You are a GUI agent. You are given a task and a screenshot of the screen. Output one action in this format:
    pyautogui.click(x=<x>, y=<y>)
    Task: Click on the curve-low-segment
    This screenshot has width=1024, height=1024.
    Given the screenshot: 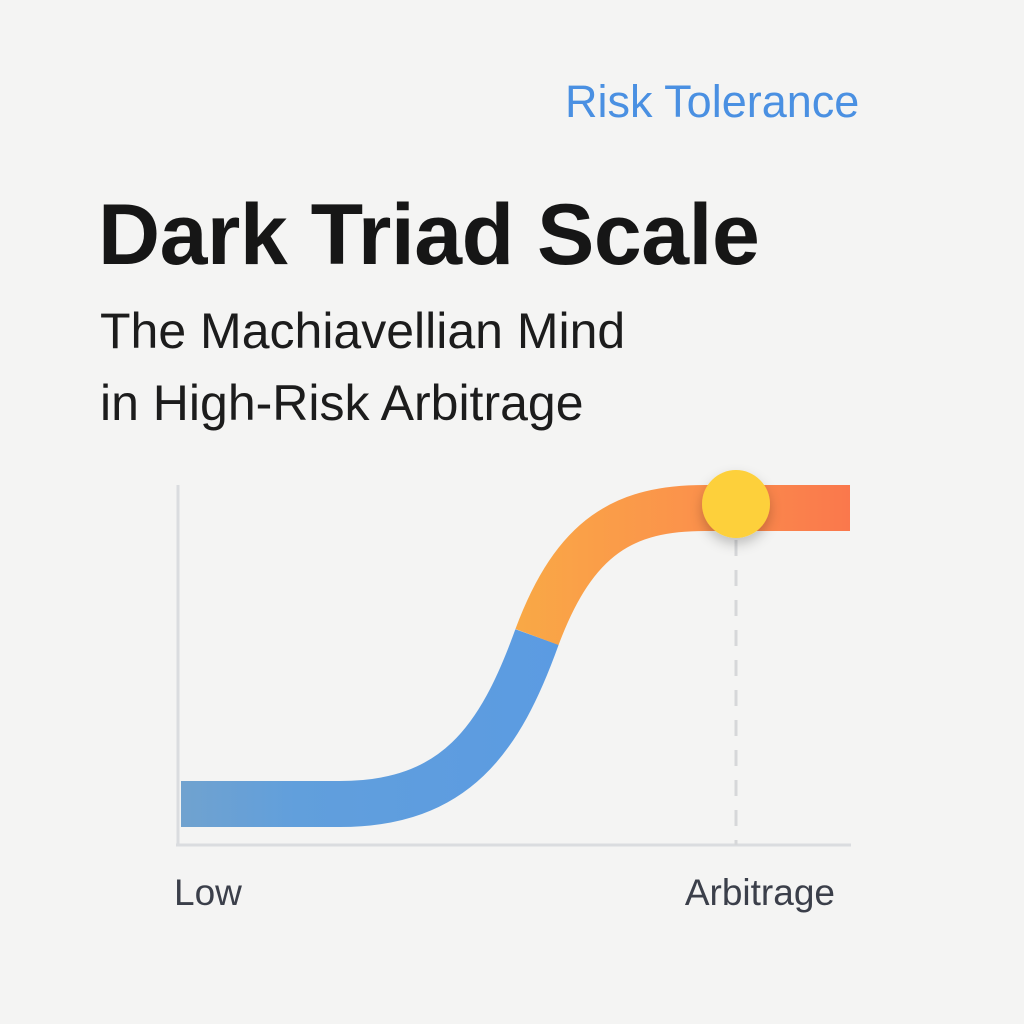 What is the action you would take?
    pyautogui.click(x=370, y=728)
    